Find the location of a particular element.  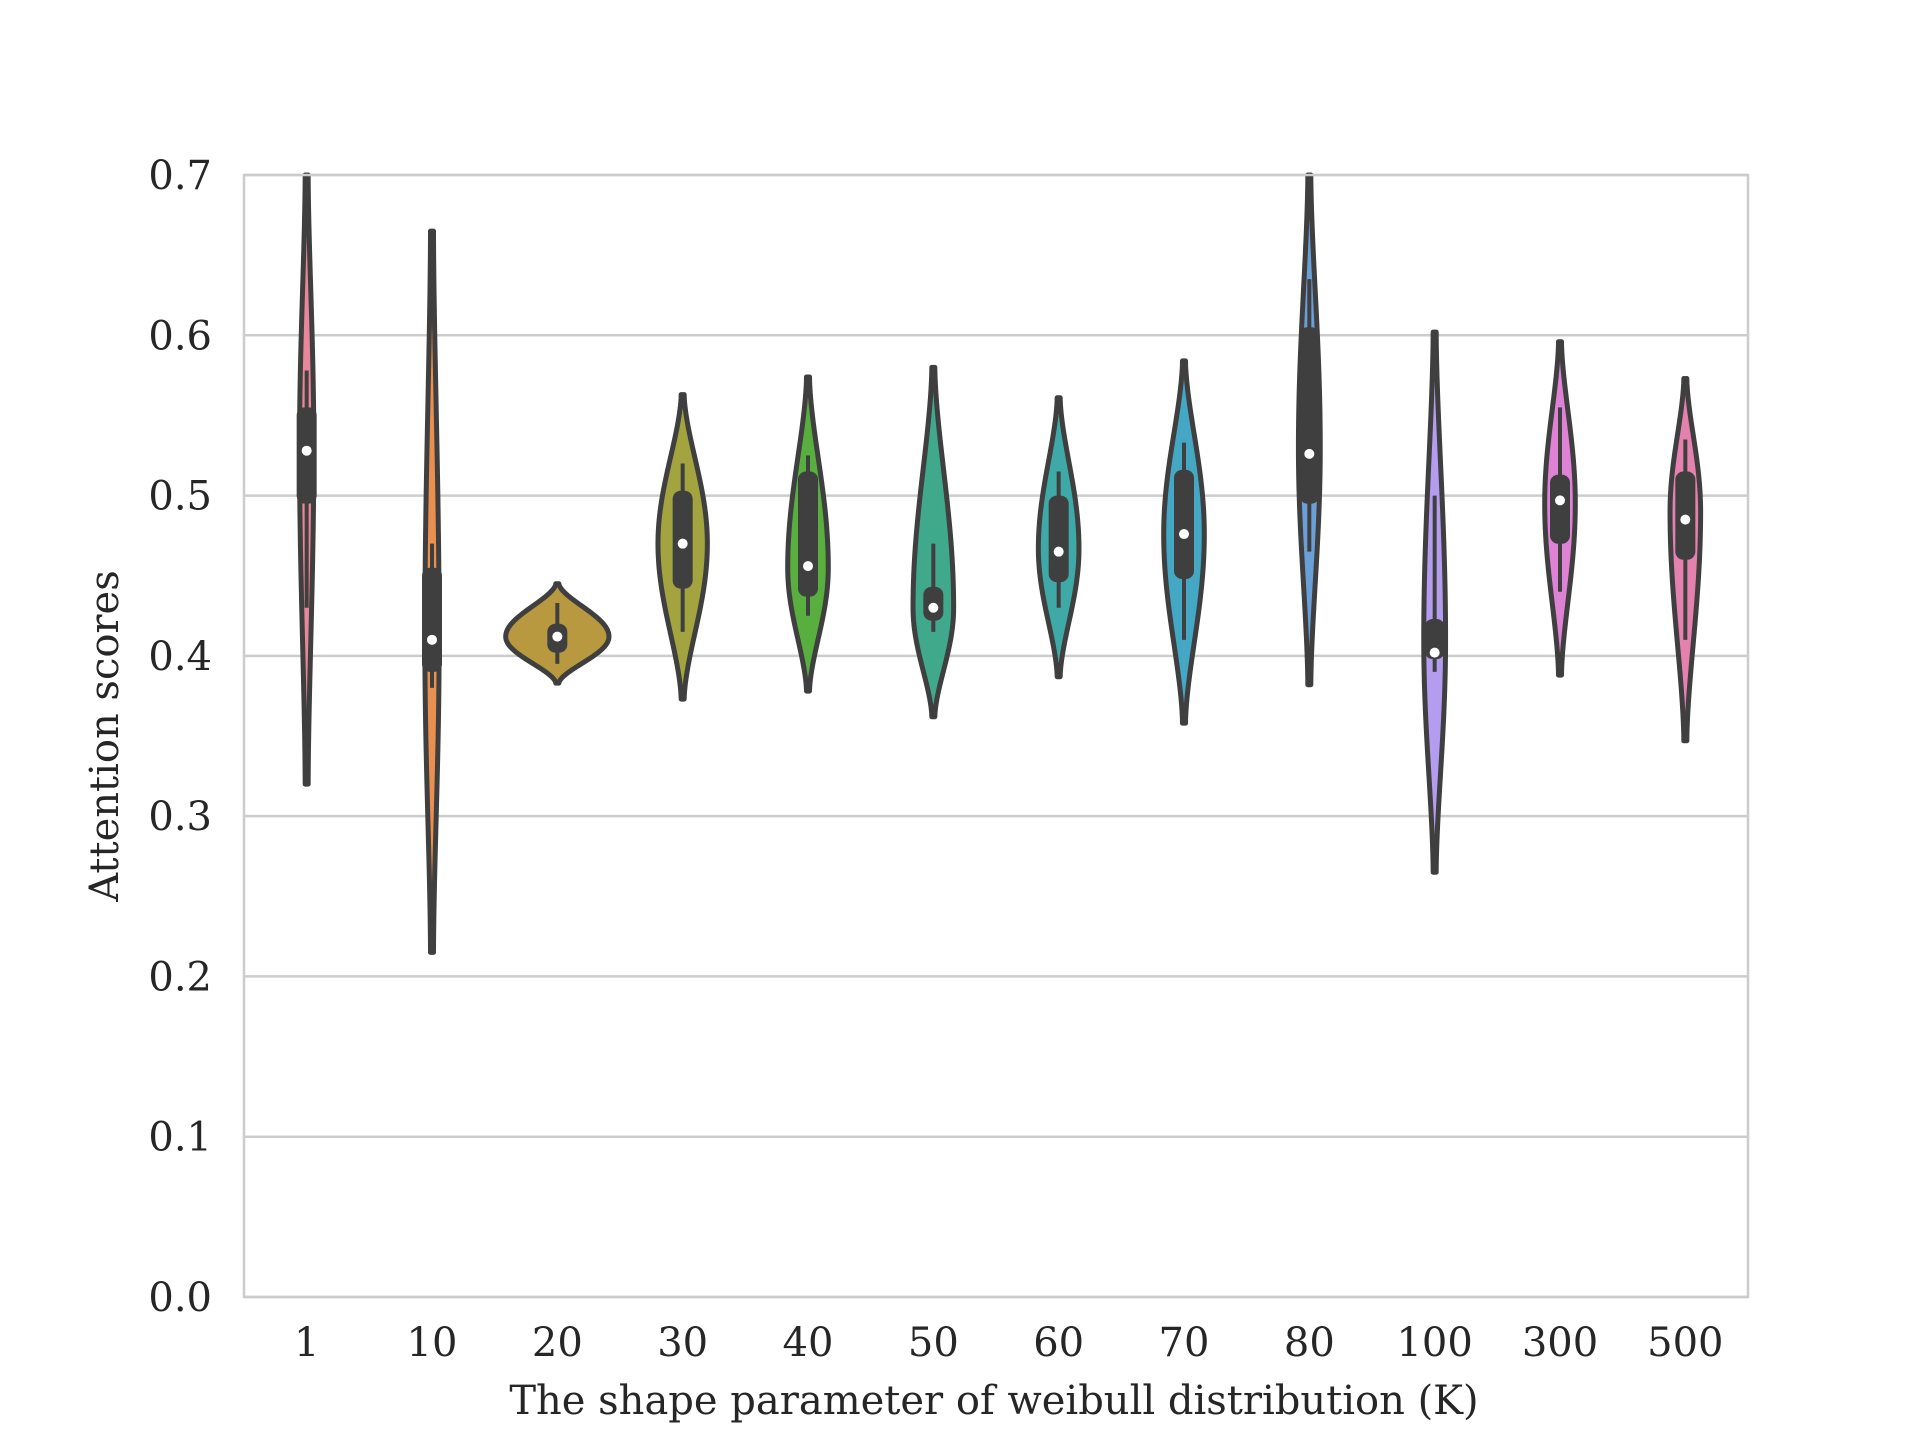

y-tick-label: 0.6 is located at coordinates (180, 336).